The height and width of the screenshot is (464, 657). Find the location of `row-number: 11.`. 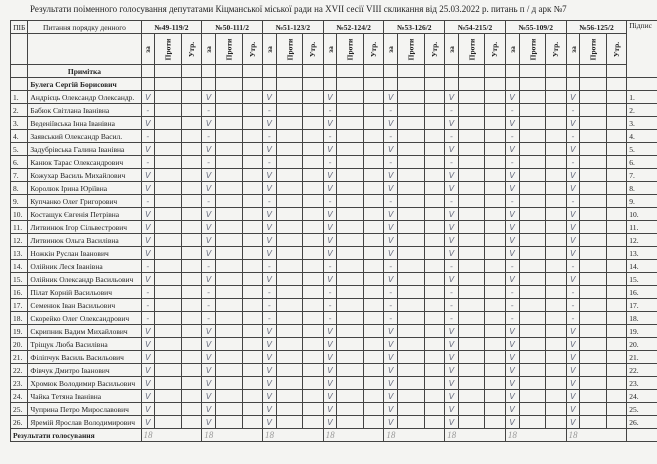

row-number: 11. is located at coordinates (19, 227).